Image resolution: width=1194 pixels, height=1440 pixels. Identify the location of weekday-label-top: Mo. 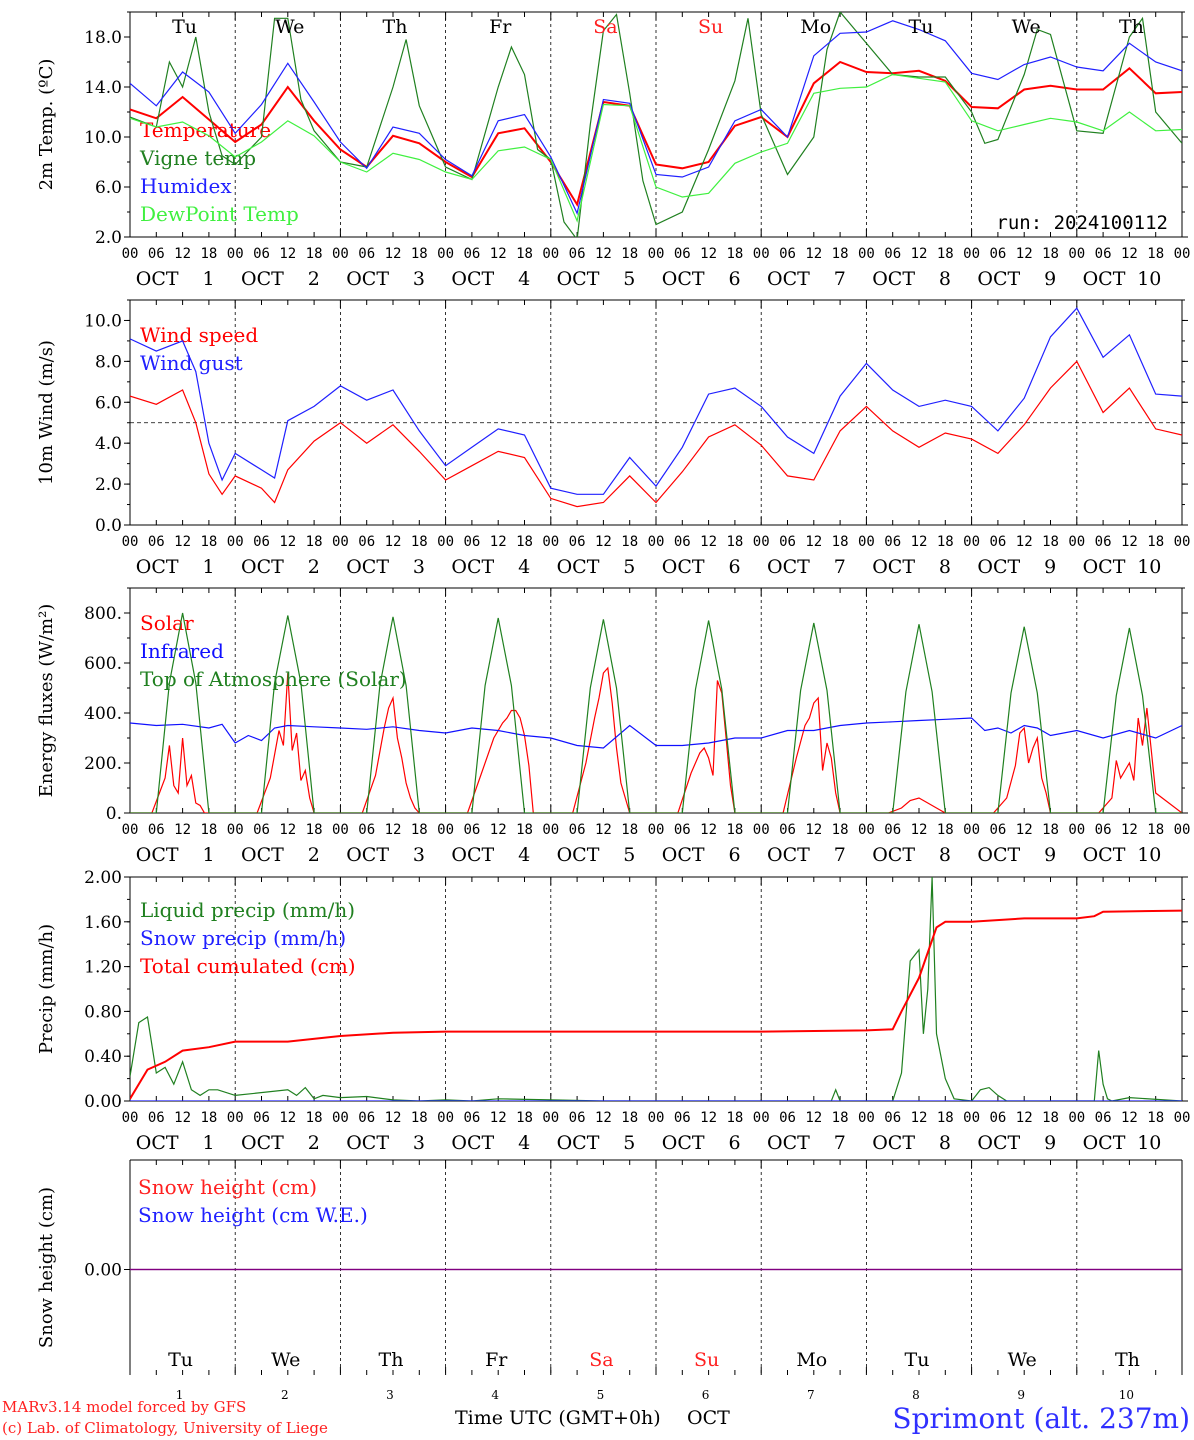
(815, 27).